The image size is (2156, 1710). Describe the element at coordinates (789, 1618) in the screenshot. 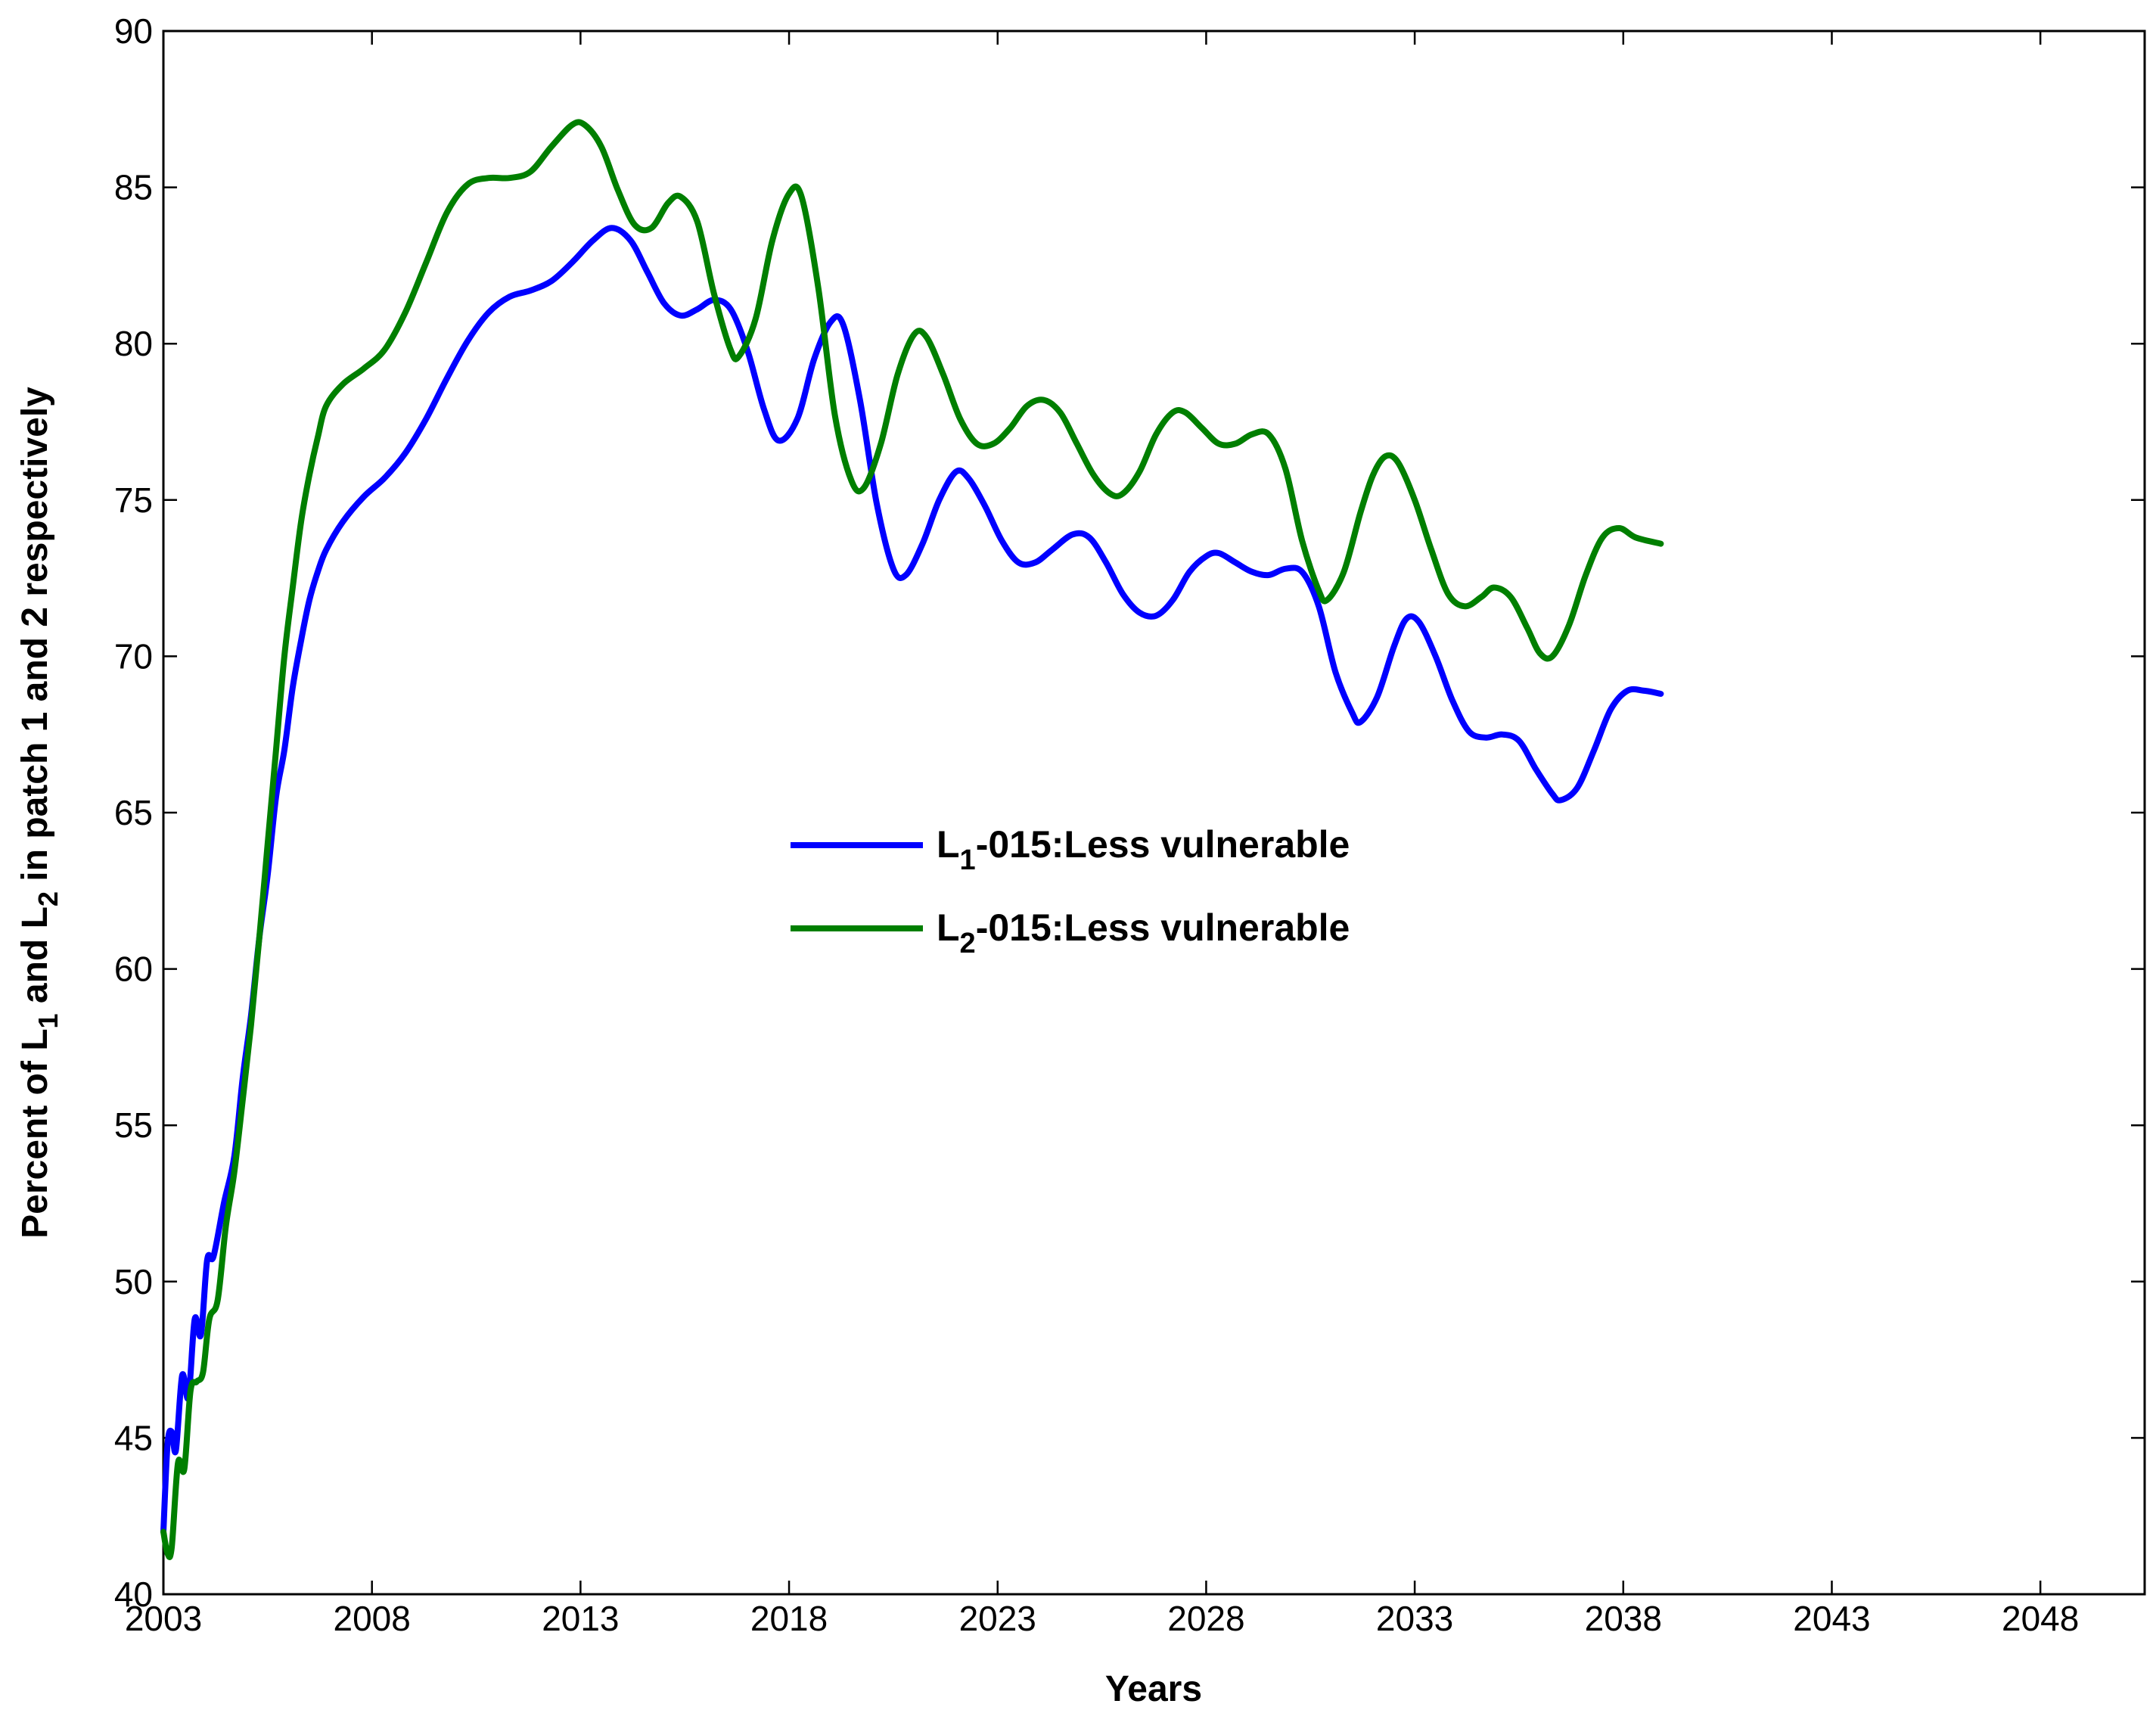

I see `x-tick-label: 2018` at that location.